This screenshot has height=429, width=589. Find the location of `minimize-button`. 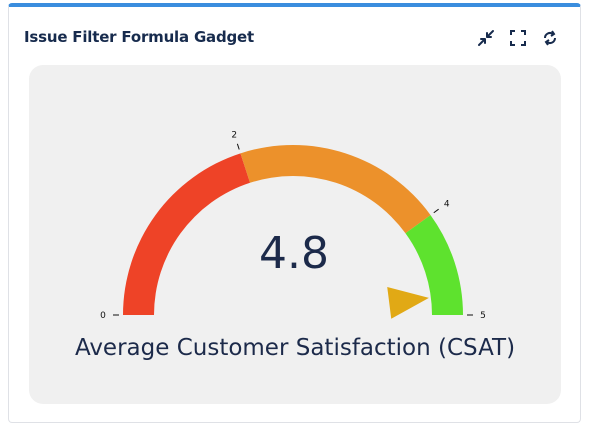

minimize-button is located at coordinates (486, 38).